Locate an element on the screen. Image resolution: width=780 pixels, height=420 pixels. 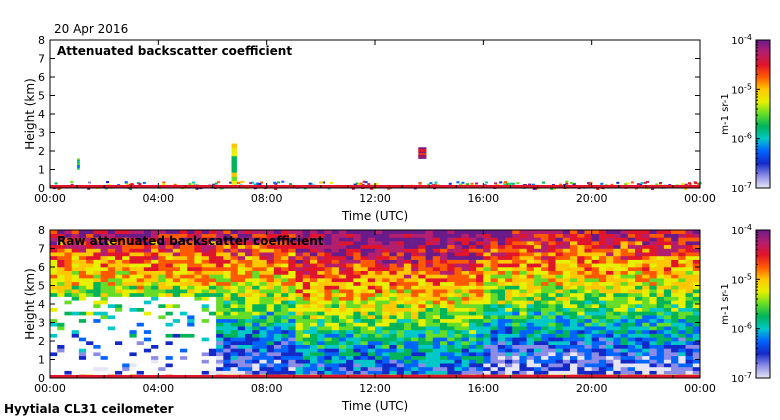
cloud-feature is located at coordinates (78, 166).